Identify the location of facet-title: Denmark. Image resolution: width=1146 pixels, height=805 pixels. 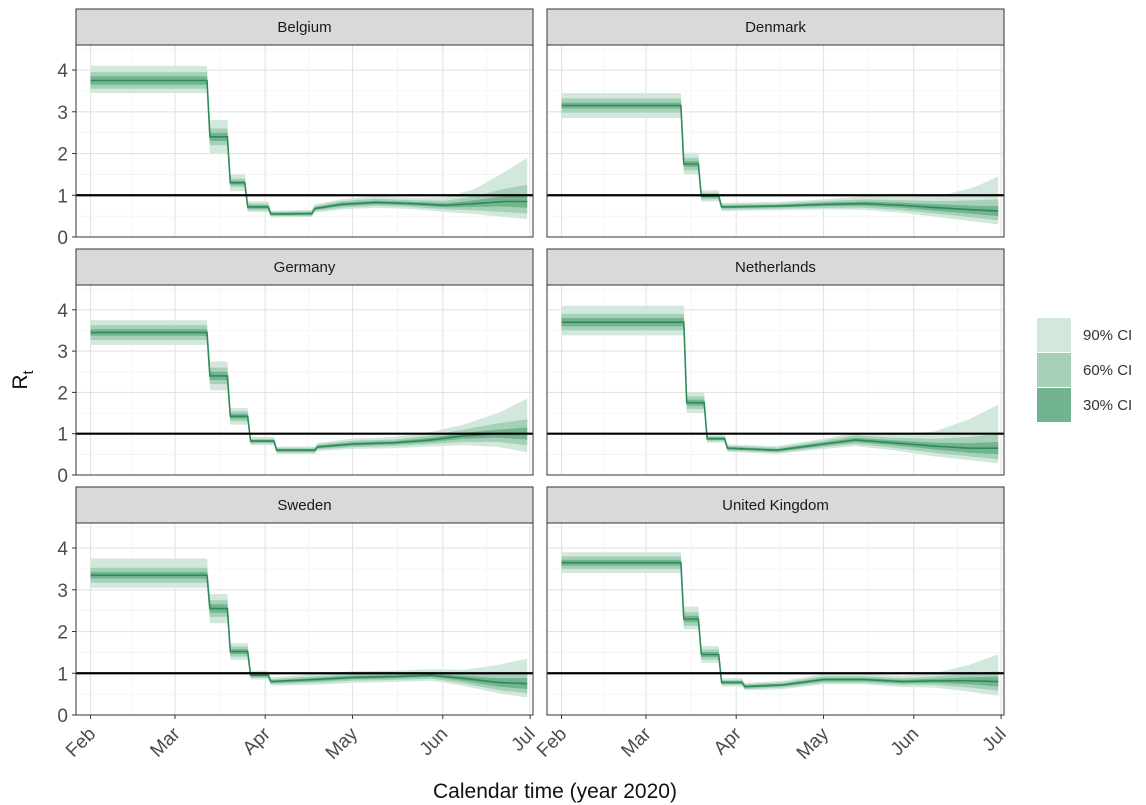
(775, 27).